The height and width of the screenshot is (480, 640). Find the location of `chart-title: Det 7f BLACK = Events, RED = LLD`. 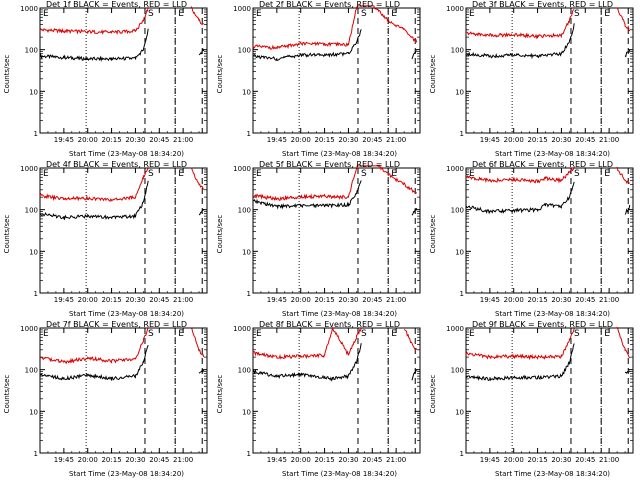

chart-title: Det 7f BLACK = Events, RED = LLD is located at coordinates (116, 324).